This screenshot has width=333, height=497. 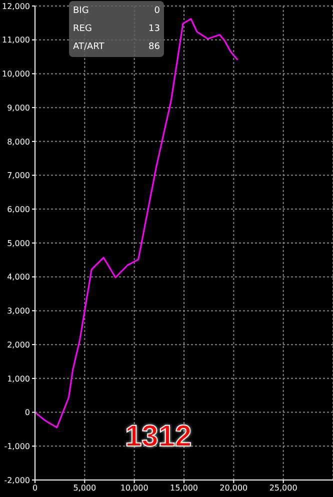 I want to click on y-tick-label: 2,000, so click(x=18, y=345).